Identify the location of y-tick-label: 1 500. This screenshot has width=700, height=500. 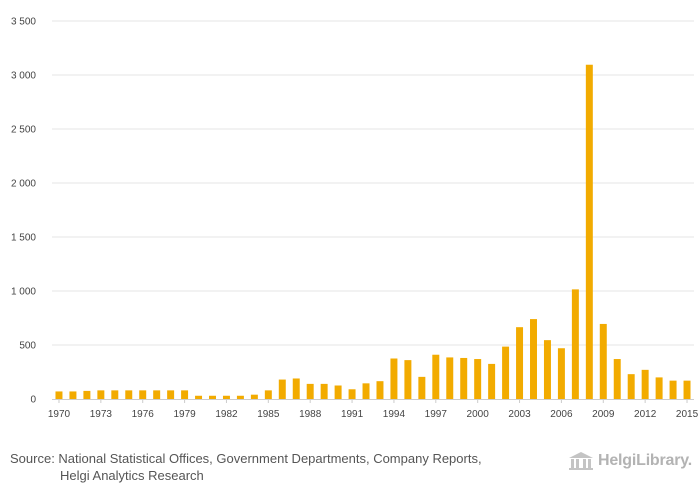
(23, 238).